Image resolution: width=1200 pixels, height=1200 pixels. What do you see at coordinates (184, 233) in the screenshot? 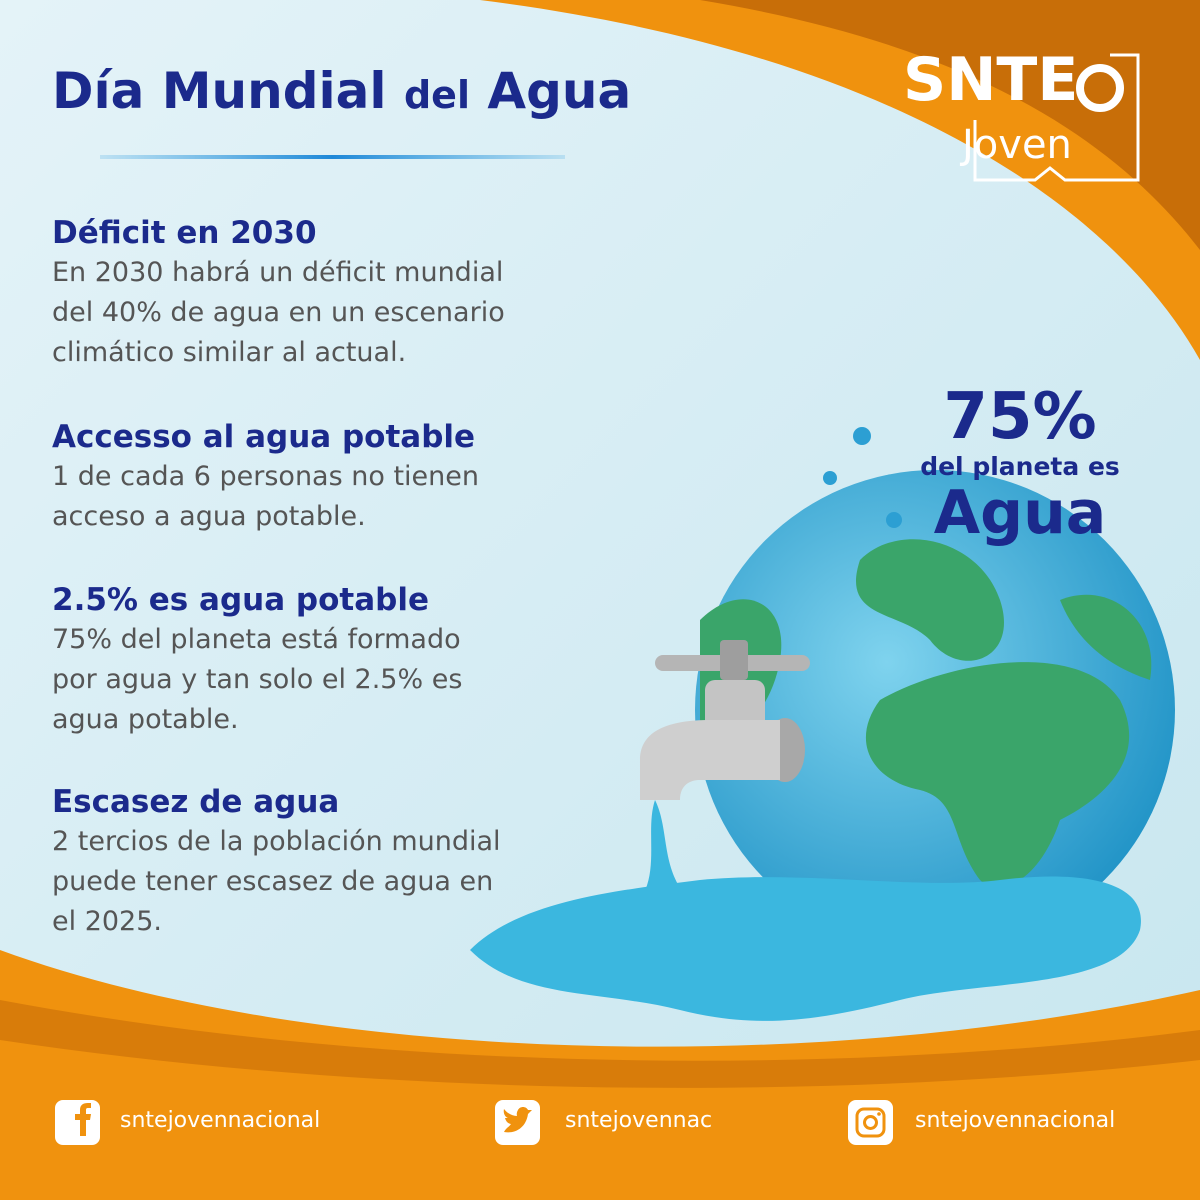
I see `section-heading: Déficit en 2030` at bounding box center [184, 233].